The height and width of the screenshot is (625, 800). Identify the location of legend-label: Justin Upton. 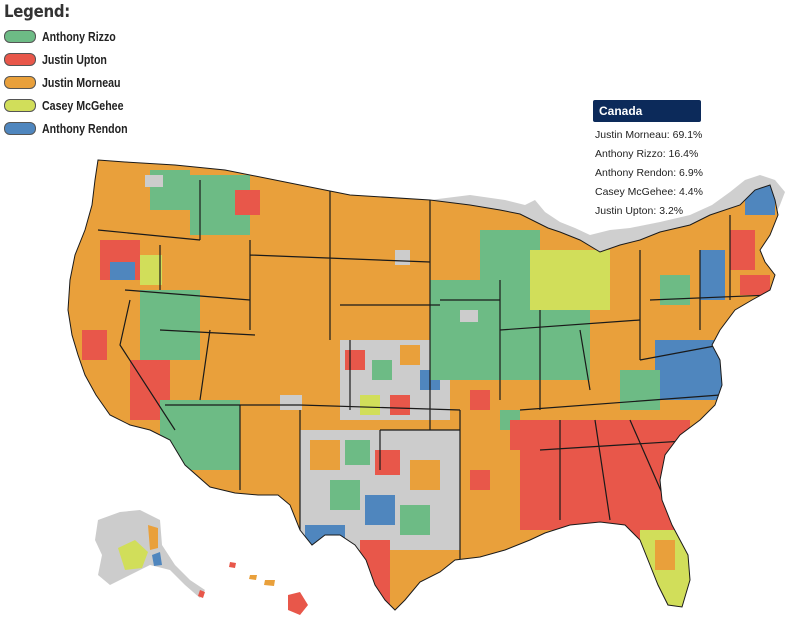
(74, 59).